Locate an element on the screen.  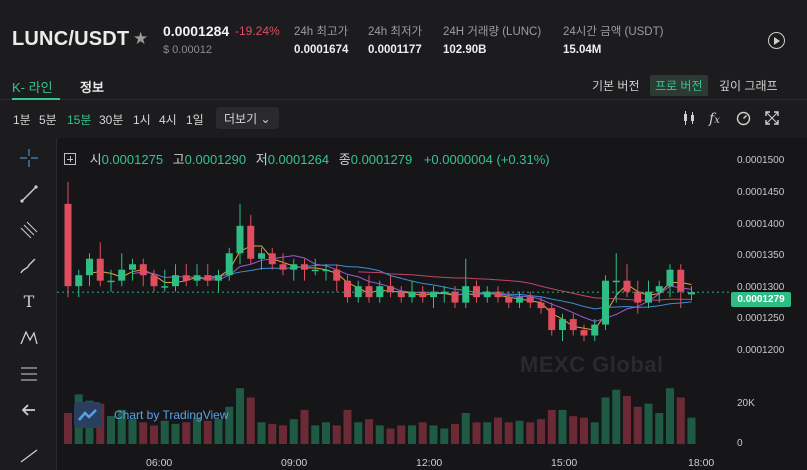
crosshair-svg is located at coordinates (29, 158).